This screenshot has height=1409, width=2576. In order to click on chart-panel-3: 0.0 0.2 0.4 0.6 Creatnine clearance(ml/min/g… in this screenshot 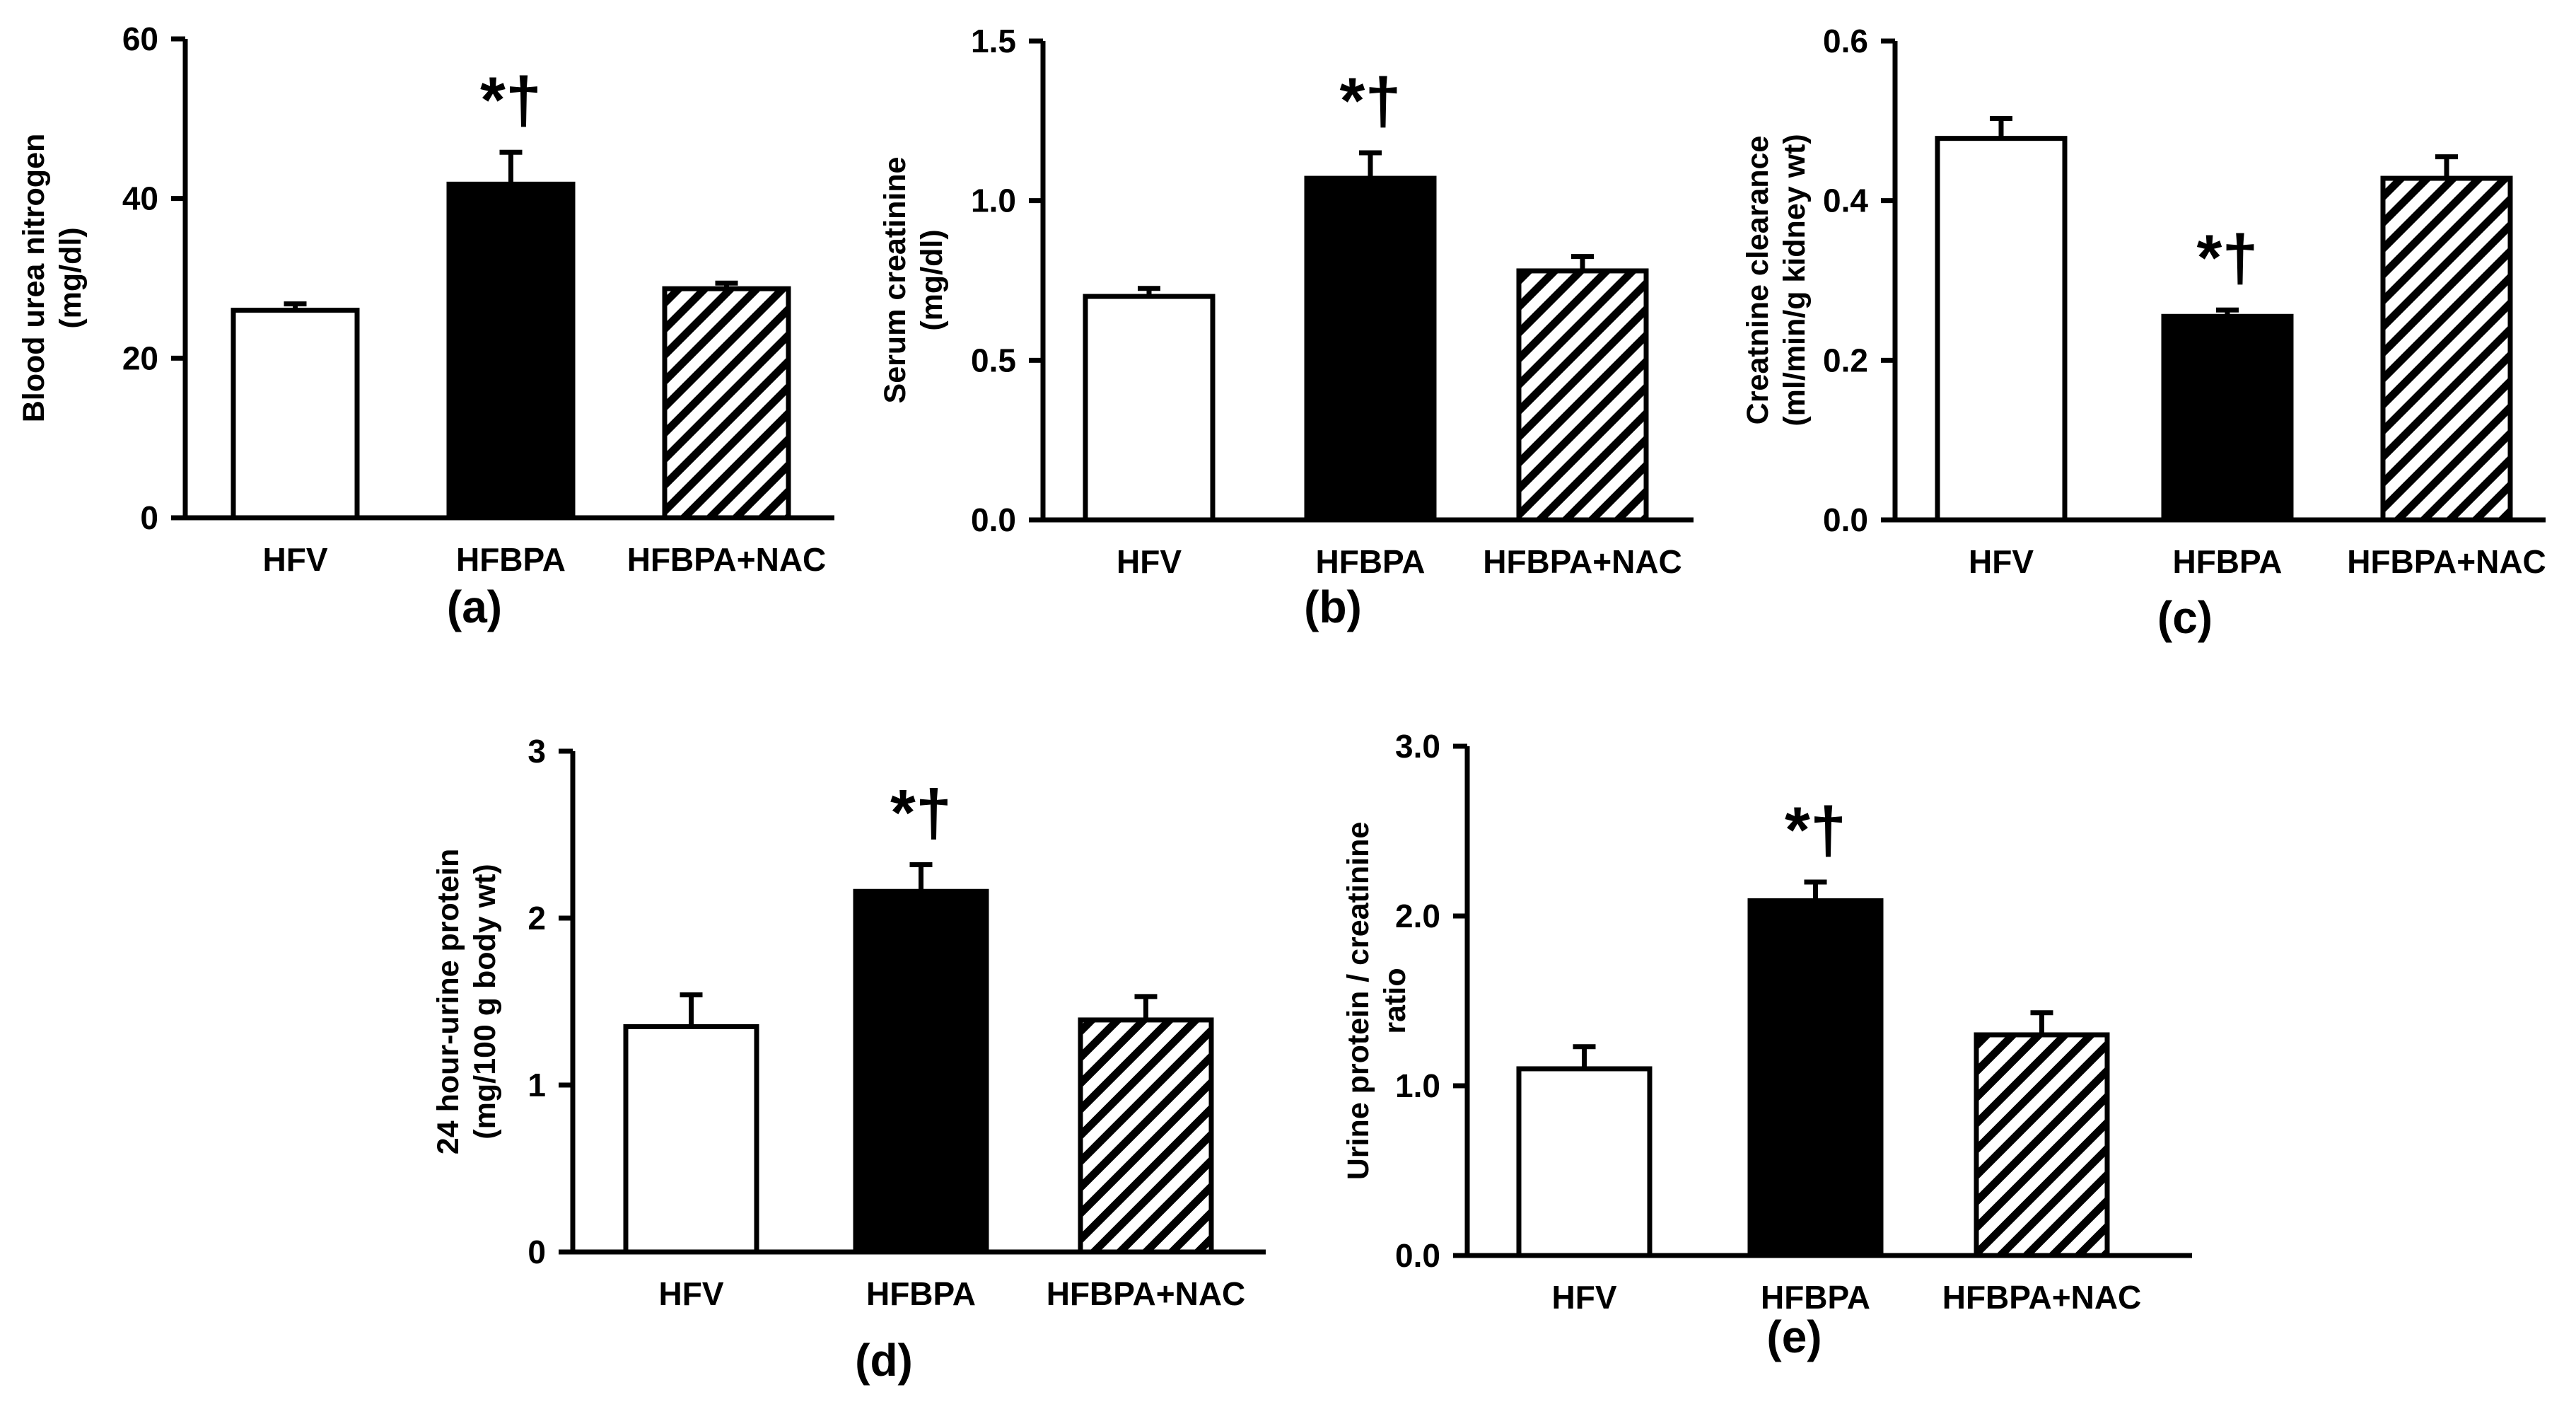, I will do `click(2143, 333)`.